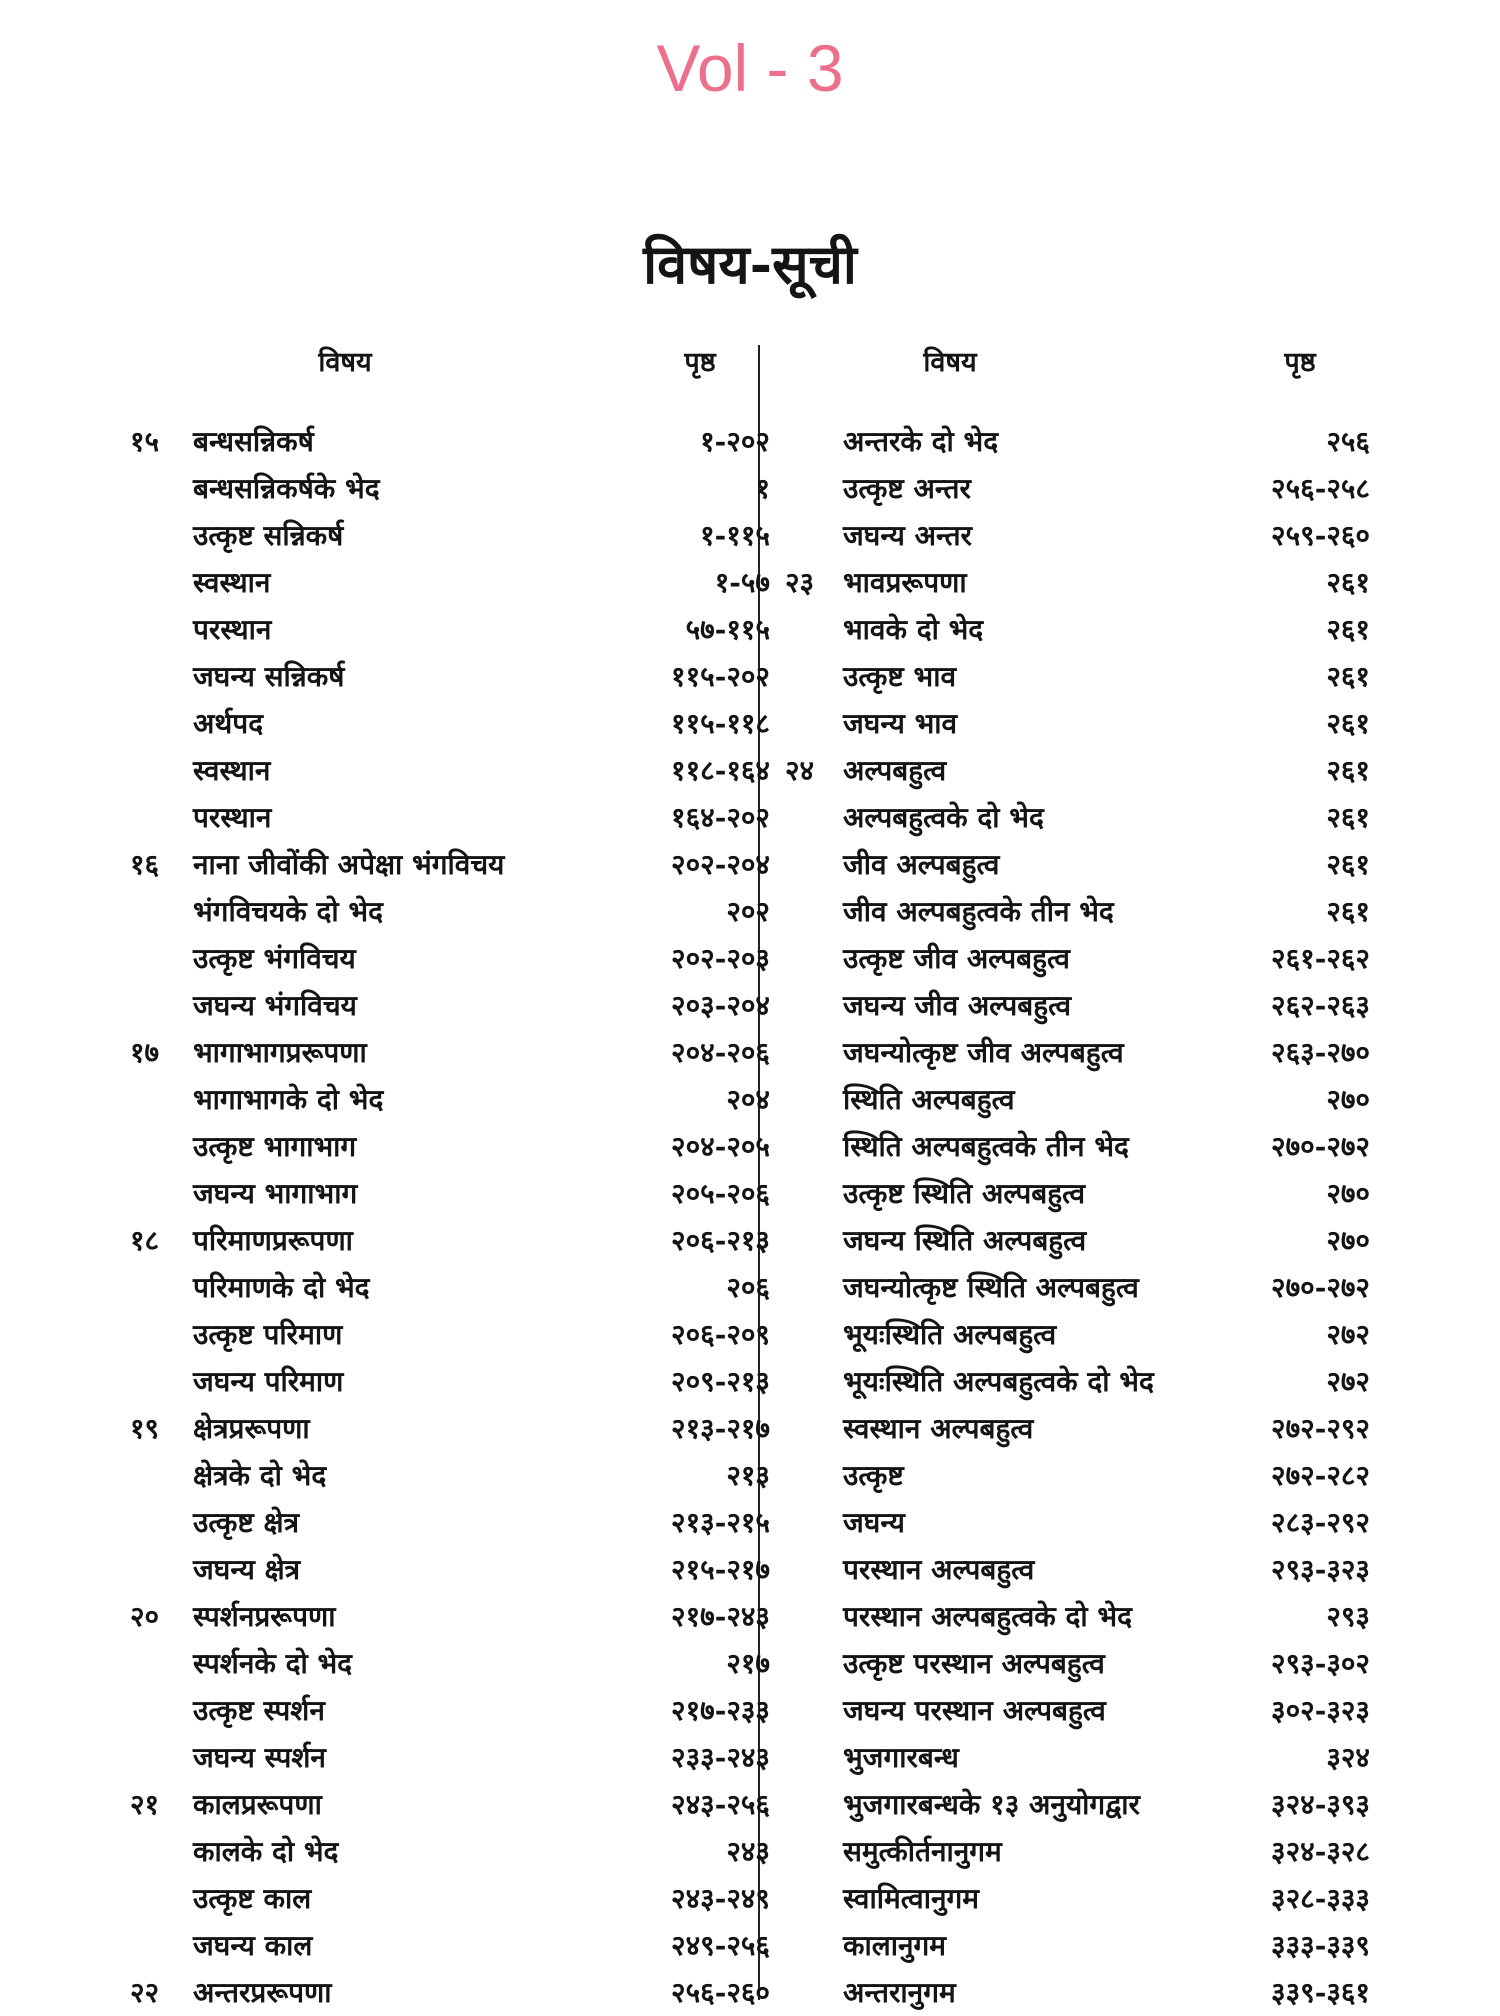 The width and height of the screenshot is (1500, 2016). What do you see at coordinates (1320, 1052) in the screenshot?
I see `entry-page-range: २६३-२७०` at bounding box center [1320, 1052].